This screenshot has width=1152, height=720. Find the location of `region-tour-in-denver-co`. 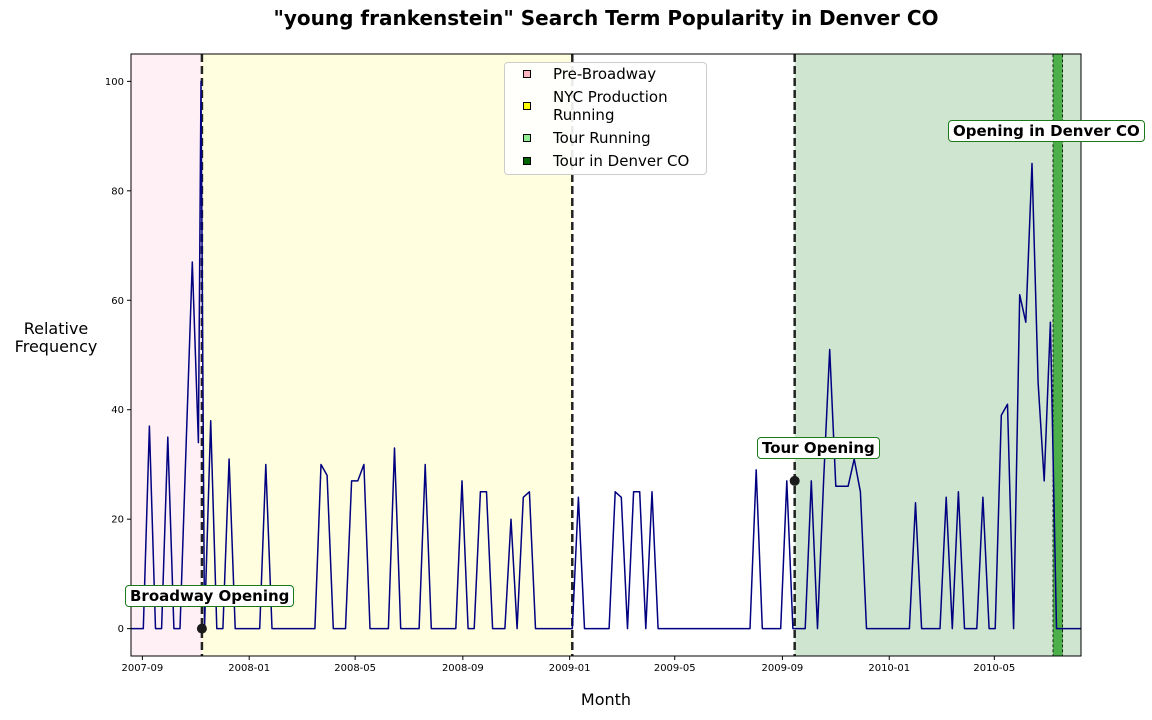

region-tour-in-denver-co is located at coordinates (1058, 355).